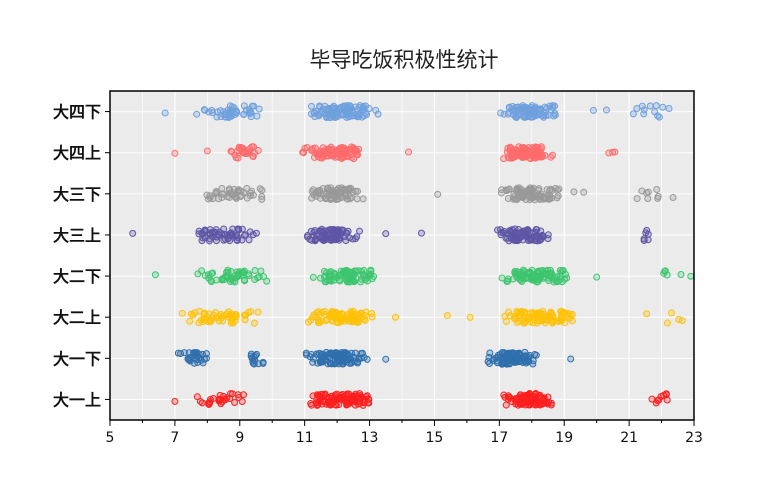 The height and width of the screenshot is (490, 784). What do you see at coordinates (629, 438) in the screenshot?
I see `x-tick-label: 21` at bounding box center [629, 438].